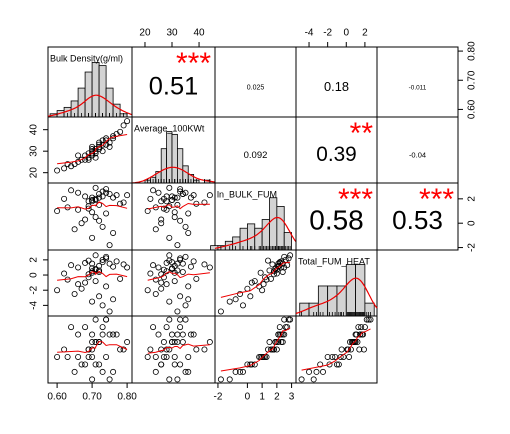 The height and width of the screenshot is (434, 510). What do you see at coordinates (248, 397) in the screenshot?
I see `x-tick-label: 0` at bounding box center [248, 397].